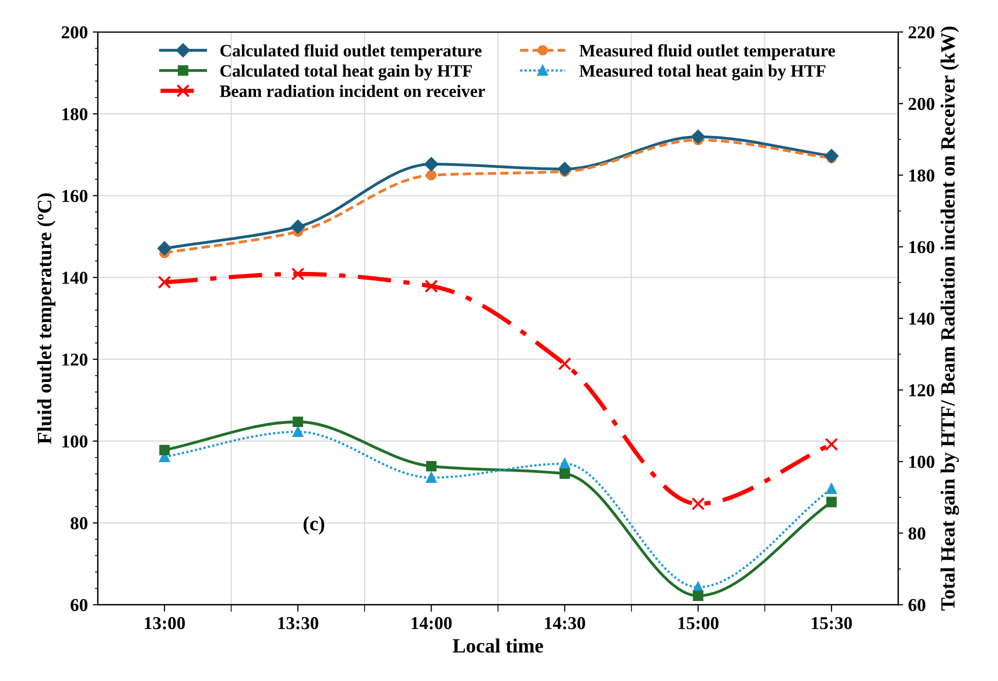 This screenshot has width=998, height=681. I want to click on y2-tick-label: 60, so click(917, 605).